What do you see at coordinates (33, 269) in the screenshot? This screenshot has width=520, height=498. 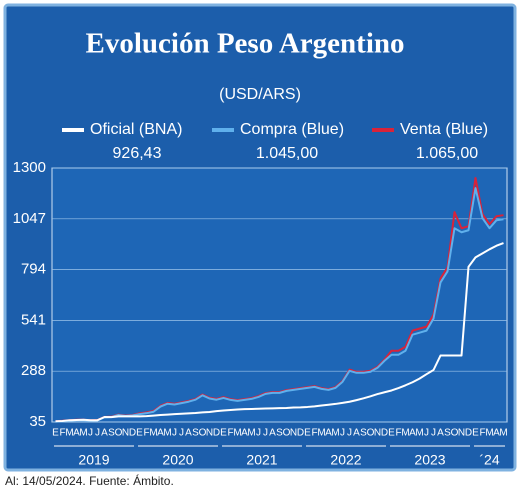 I see `y-tick-label: 794` at bounding box center [33, 269].